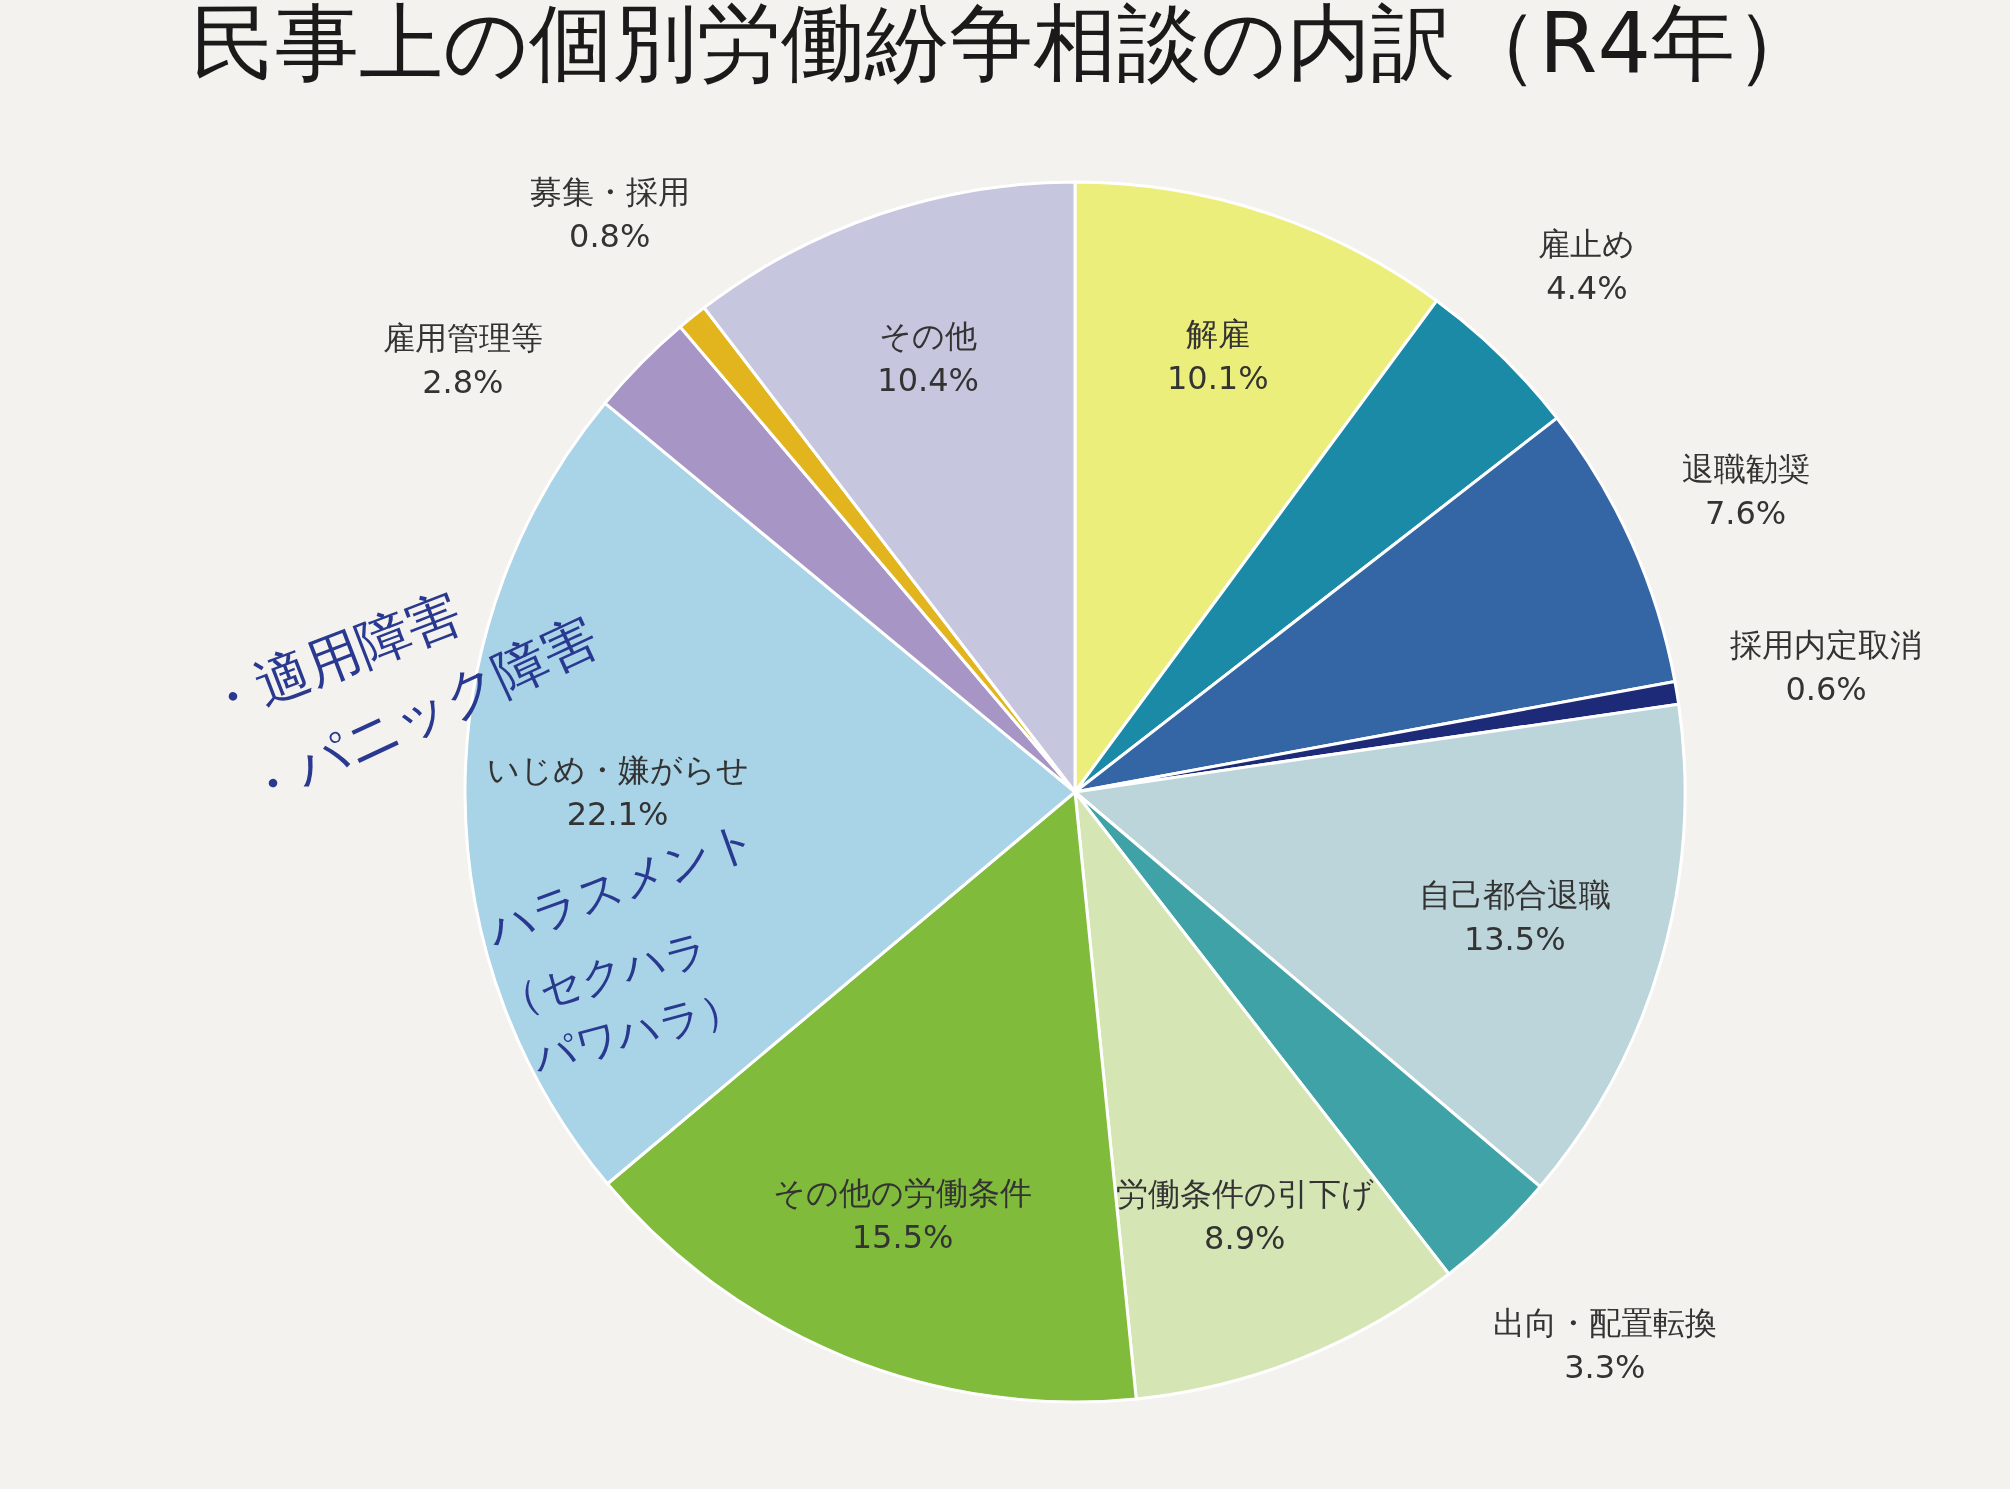 This screenshot has height=1512, width=2016. Describe the element at coordinates (1245, 1237) in the screenshot. I see `data-label: 8.9%` at that location.